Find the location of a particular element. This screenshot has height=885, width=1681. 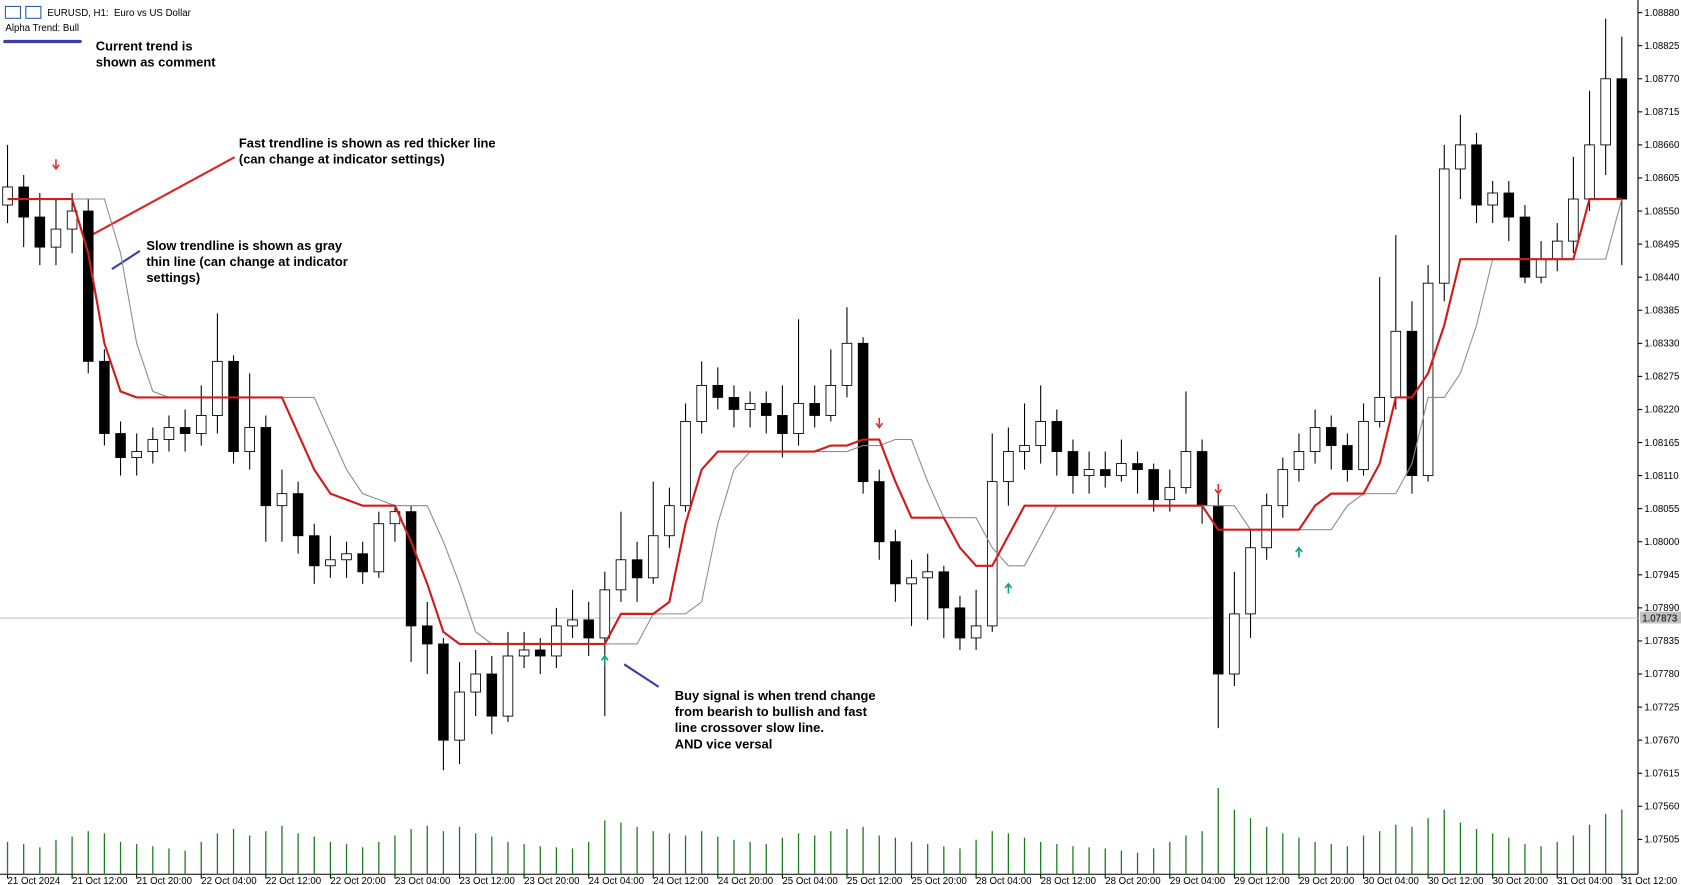

y-tick-label: 1.07505 is located at coordinates (1661, 840).